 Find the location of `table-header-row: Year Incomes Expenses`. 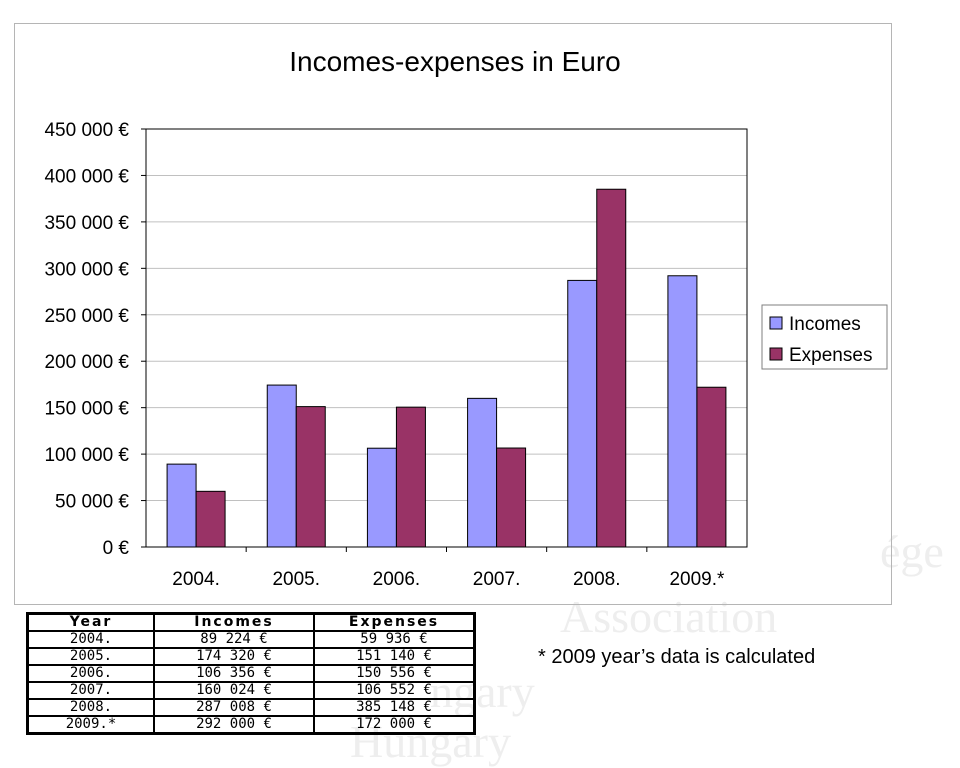

table-header-row: Year Incomes Expenses is located at coordinates (251, 622).